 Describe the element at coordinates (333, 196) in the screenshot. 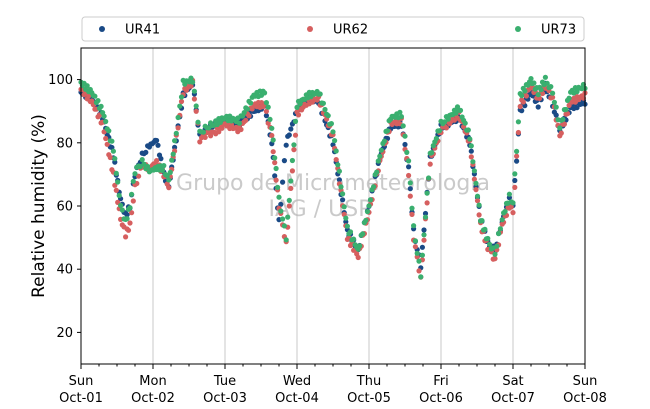

I see `watermark: Grupo de Micrometeorologia IAG / USP` at that location.